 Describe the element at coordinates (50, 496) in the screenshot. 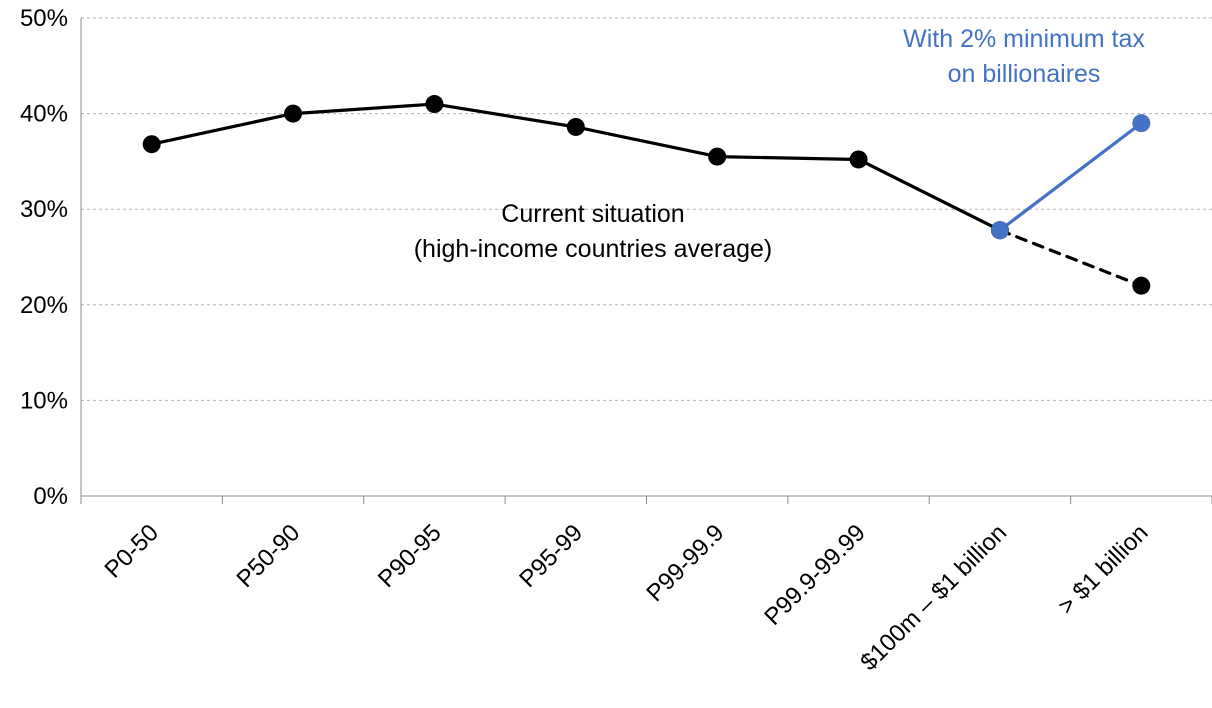

I see `y-tick-label: 0%` at that location.